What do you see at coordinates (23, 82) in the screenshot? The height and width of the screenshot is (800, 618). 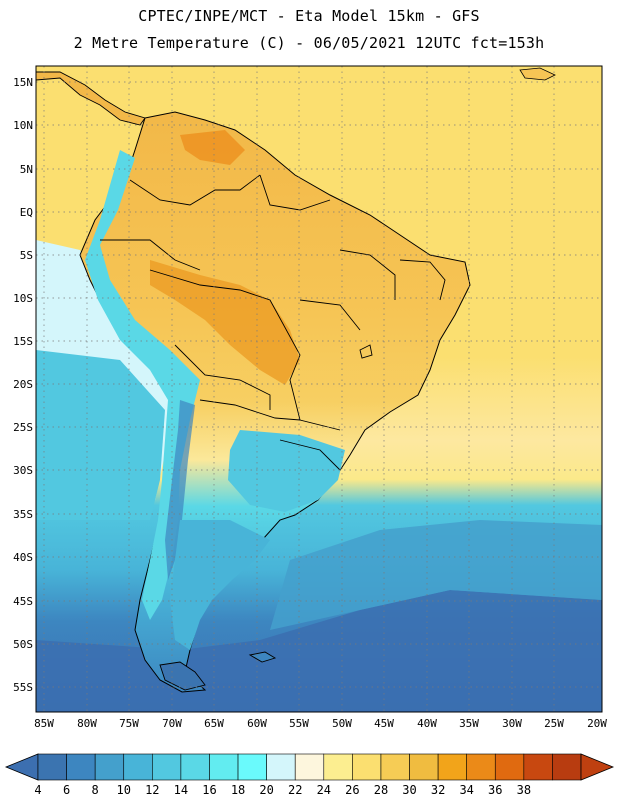 I see `lat-label: 15N` at bounding box center [23, 82].